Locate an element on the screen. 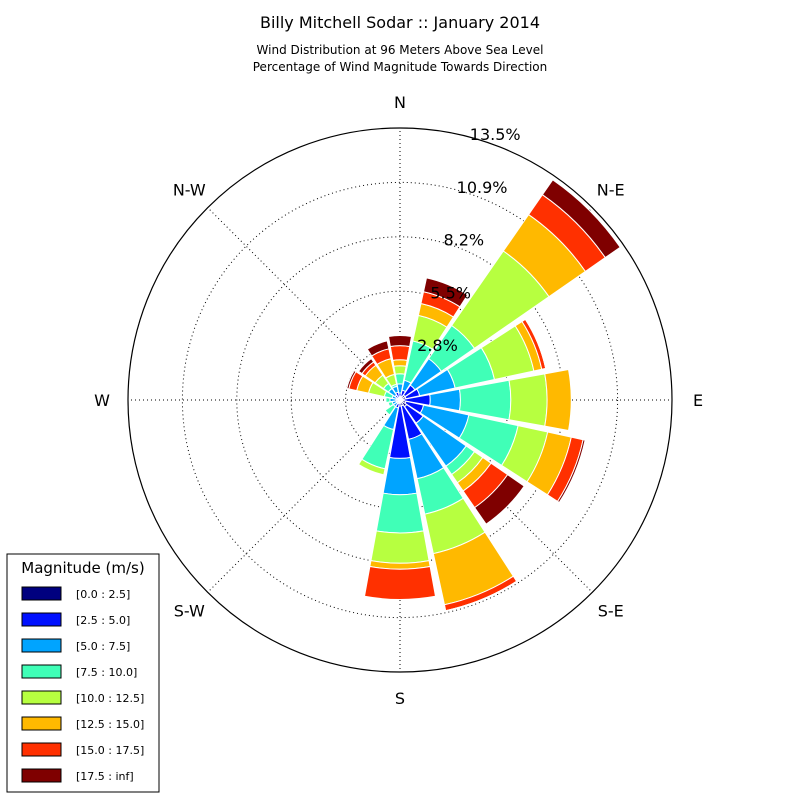 This screenshot has width=800, height=800. ring-label: 5.5% is located at coordinates (450, 292).